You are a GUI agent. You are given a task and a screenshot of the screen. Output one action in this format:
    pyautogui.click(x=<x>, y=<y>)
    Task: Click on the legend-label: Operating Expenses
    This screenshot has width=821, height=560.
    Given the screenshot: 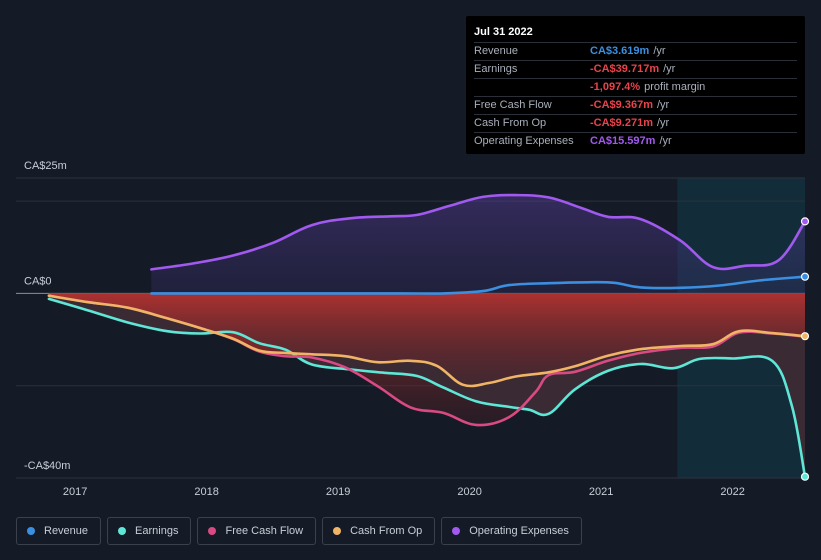 What is the action you would take?
    pyautogui.click(x=519, y=531)
    